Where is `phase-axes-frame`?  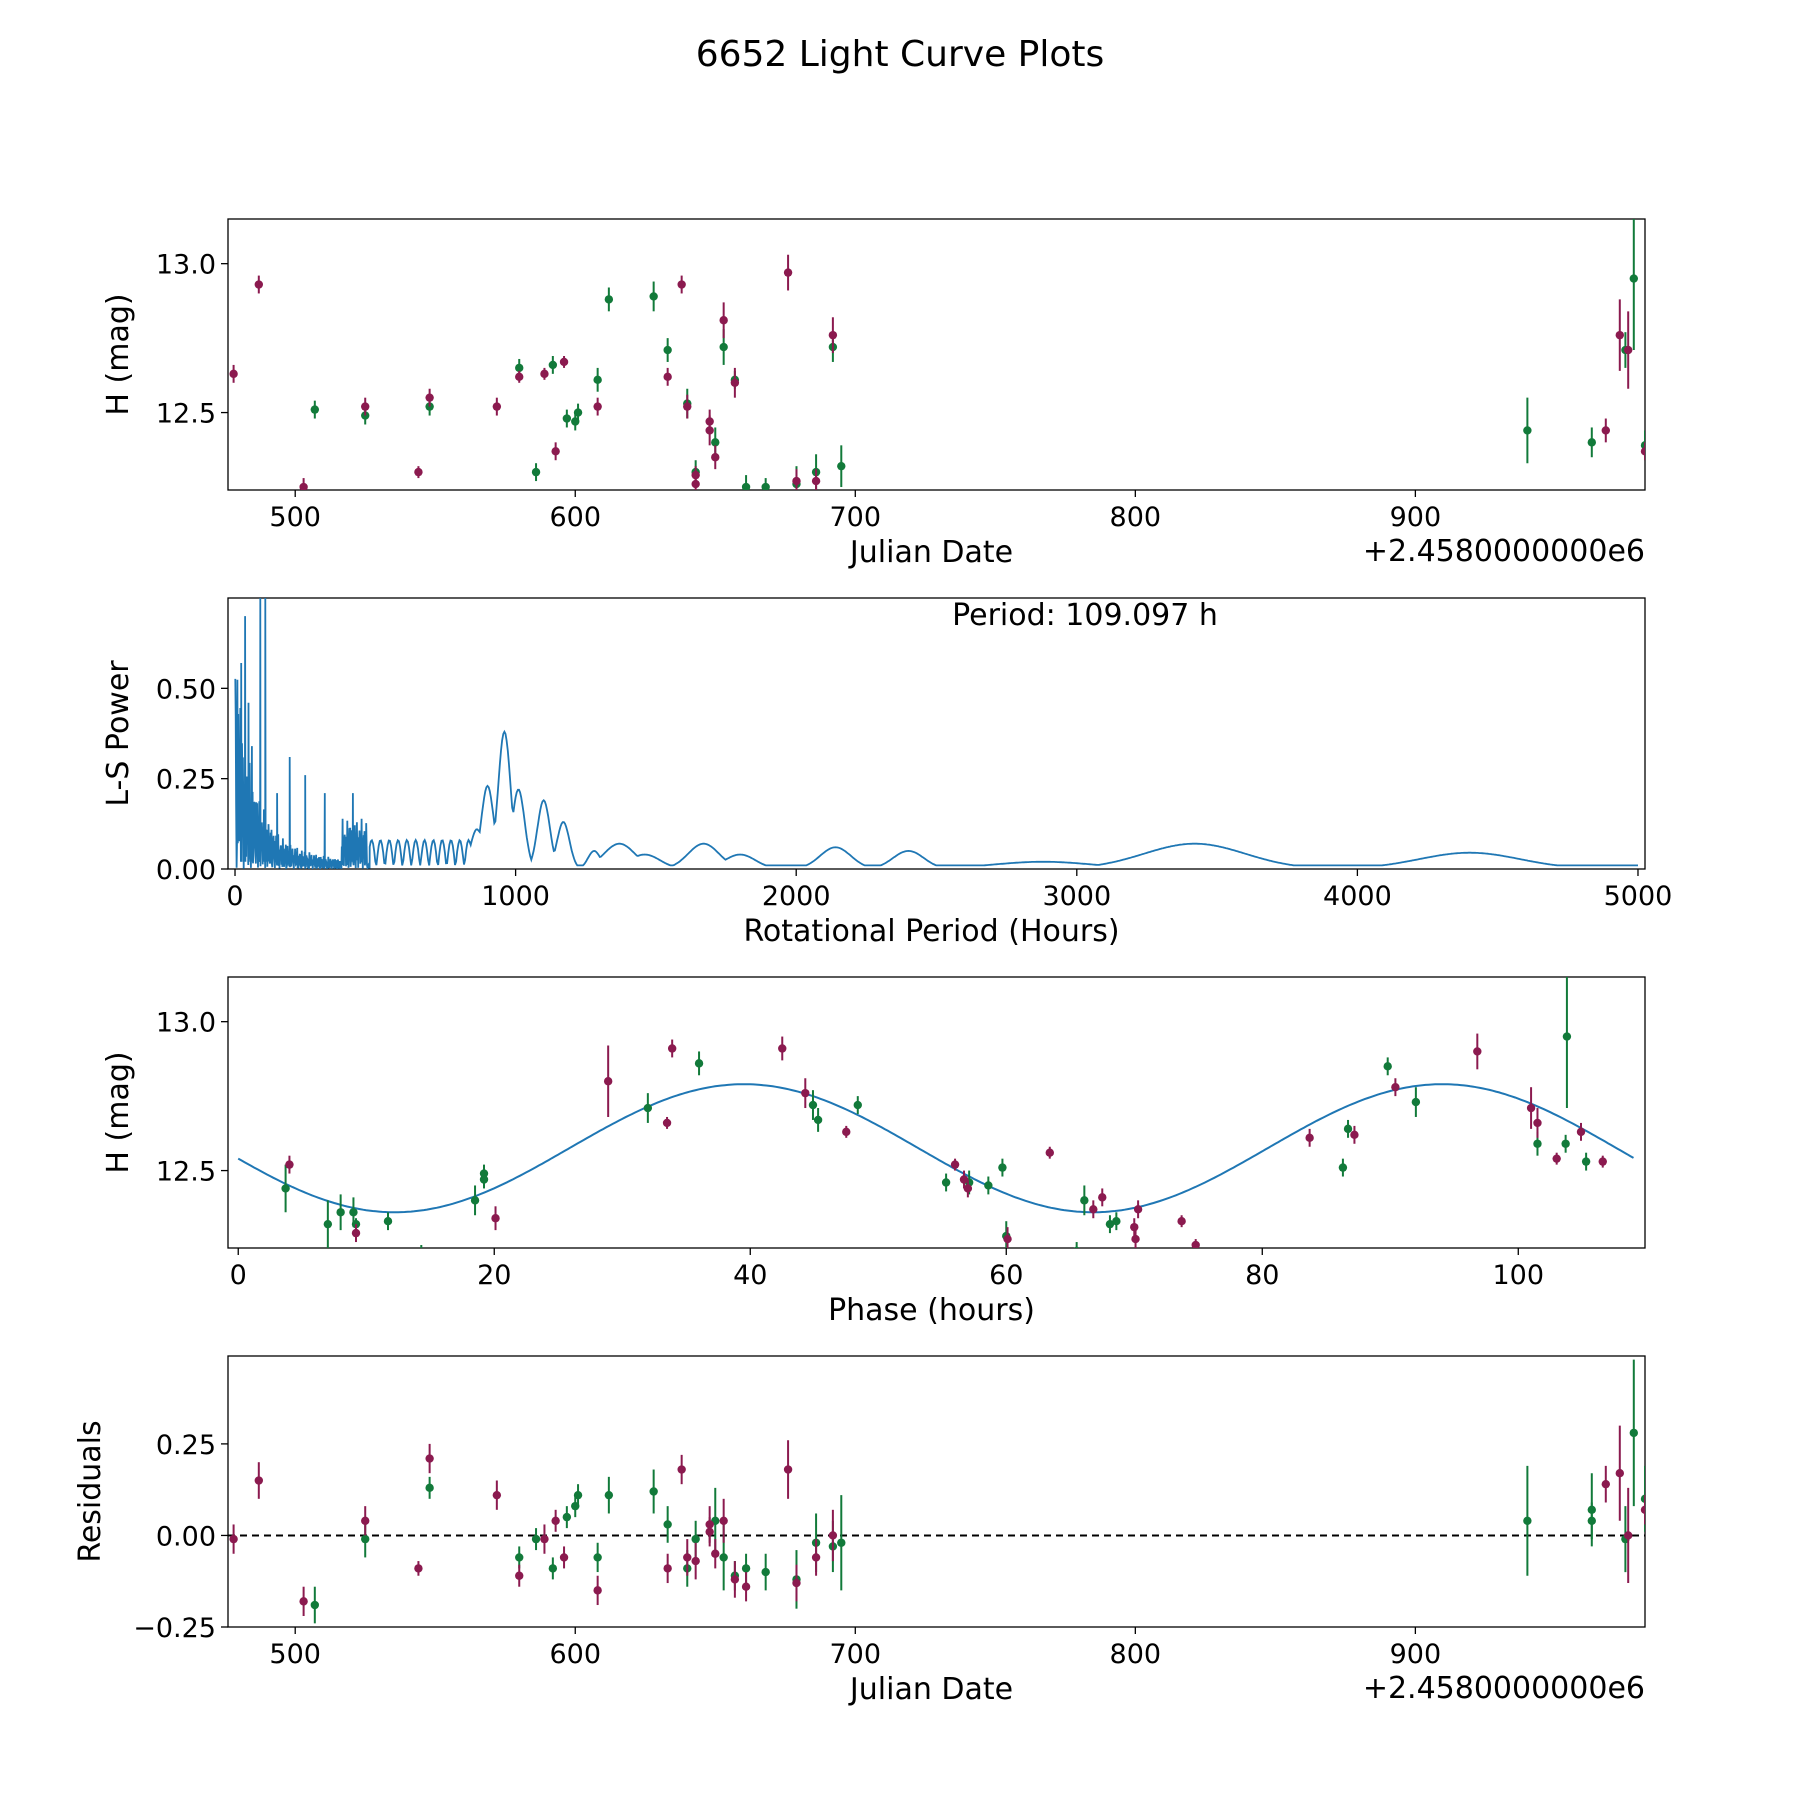 phase-axes-frame is located at coordinates (936, 1112).